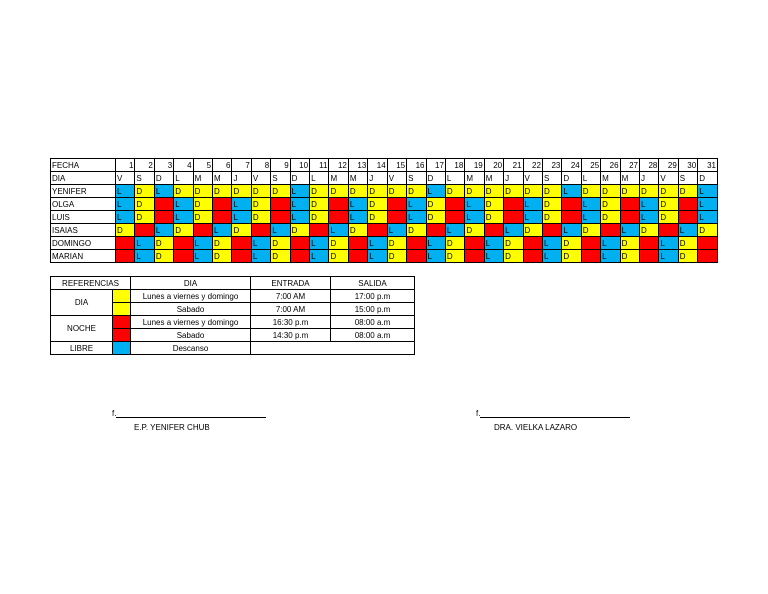  Describe the element at coordinates (81, 328) in the screenshot. I see `refs-noche-label: NOCHE` at that location.